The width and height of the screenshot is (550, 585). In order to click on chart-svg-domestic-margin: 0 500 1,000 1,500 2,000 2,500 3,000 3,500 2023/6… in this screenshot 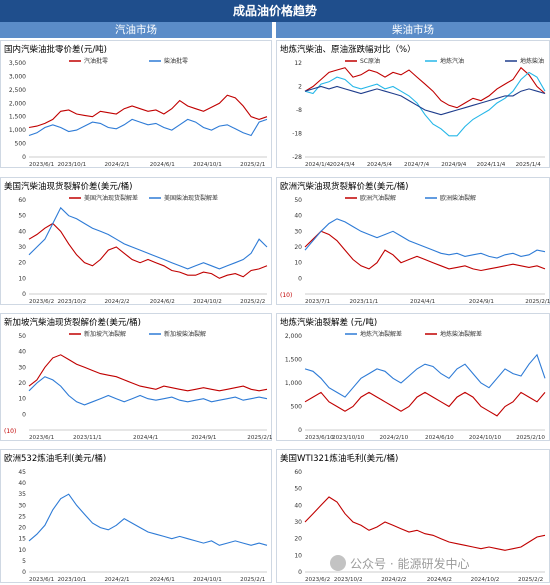, I will do `click(138, 112)`.